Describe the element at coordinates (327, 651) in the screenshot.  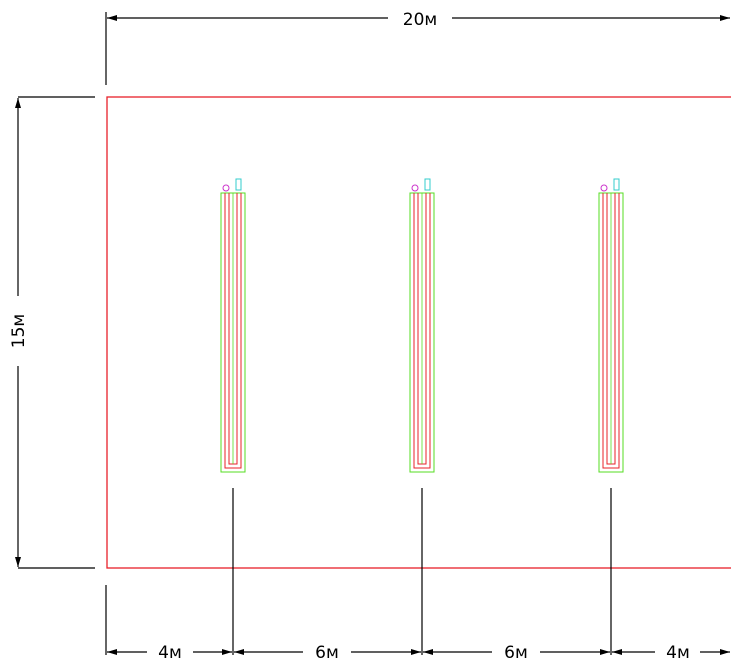
I see `segment-2-label: 6м` at that location.